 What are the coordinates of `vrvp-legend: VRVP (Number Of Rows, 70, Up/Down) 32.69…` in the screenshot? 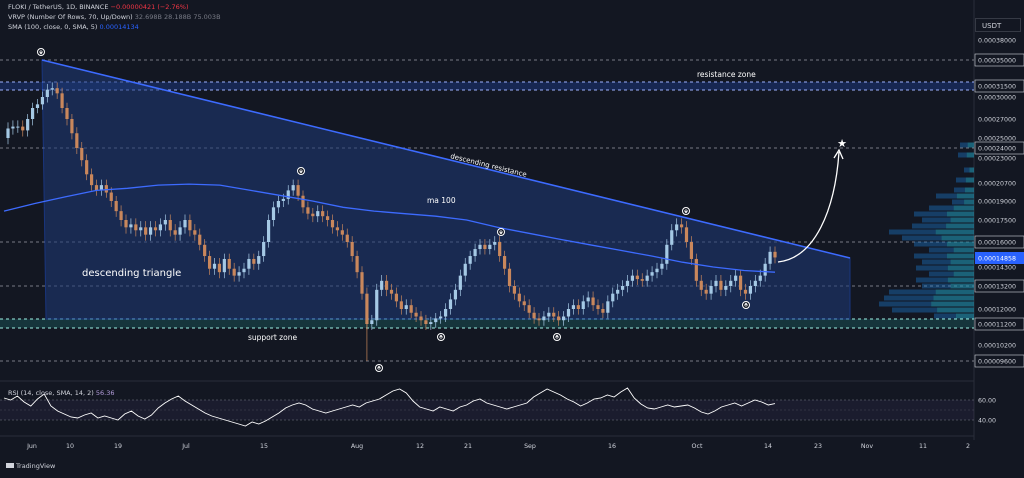 It's located at (114, 17).